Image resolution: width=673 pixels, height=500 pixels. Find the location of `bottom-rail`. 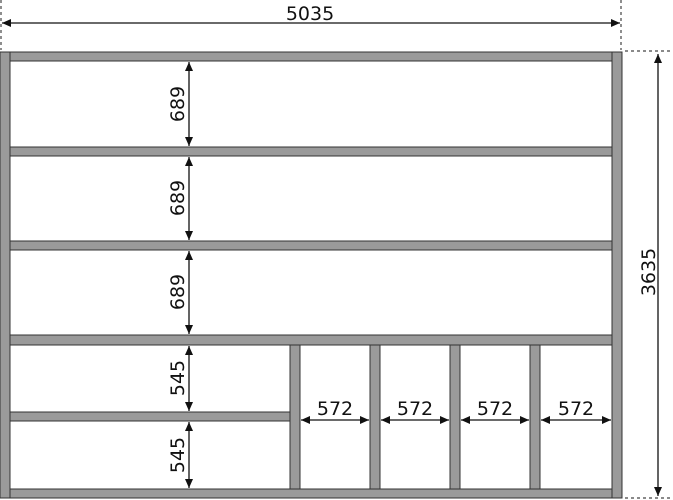

bottom-rail is located at coordinates (311, 493).